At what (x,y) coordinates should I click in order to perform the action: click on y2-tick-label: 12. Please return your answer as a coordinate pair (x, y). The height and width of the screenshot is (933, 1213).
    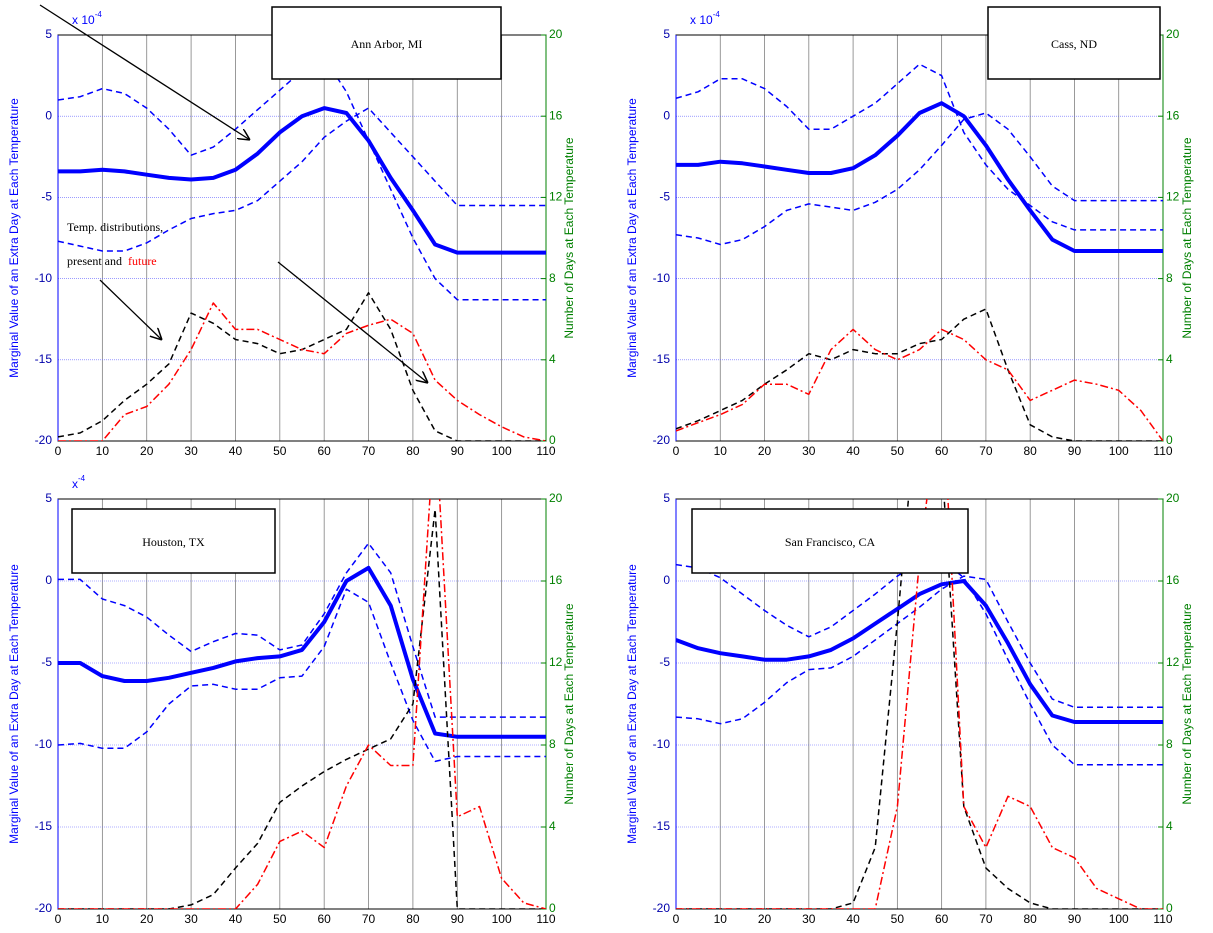
    Looking at the image, I should click on (556, 662).